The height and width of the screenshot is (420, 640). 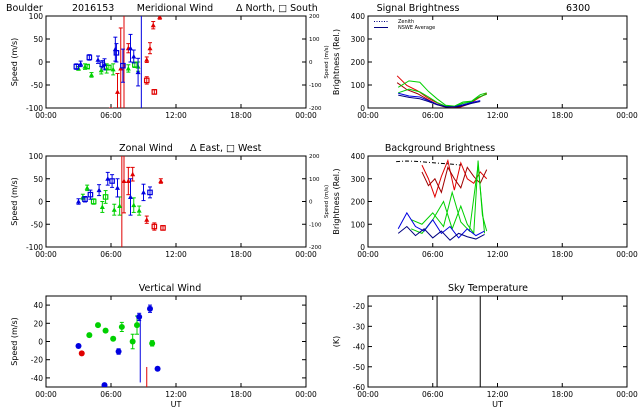 What do you see at coordinates (175, 8) in the screenshot?
I see `chart-title: Meridional Wind` at bounding box center [175, 8].